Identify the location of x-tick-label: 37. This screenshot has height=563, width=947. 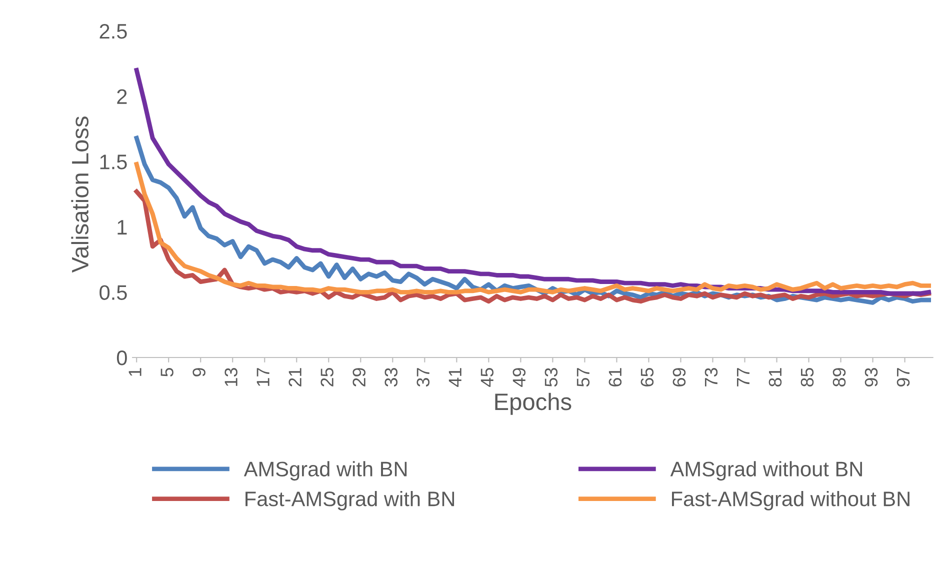
(423, 377).